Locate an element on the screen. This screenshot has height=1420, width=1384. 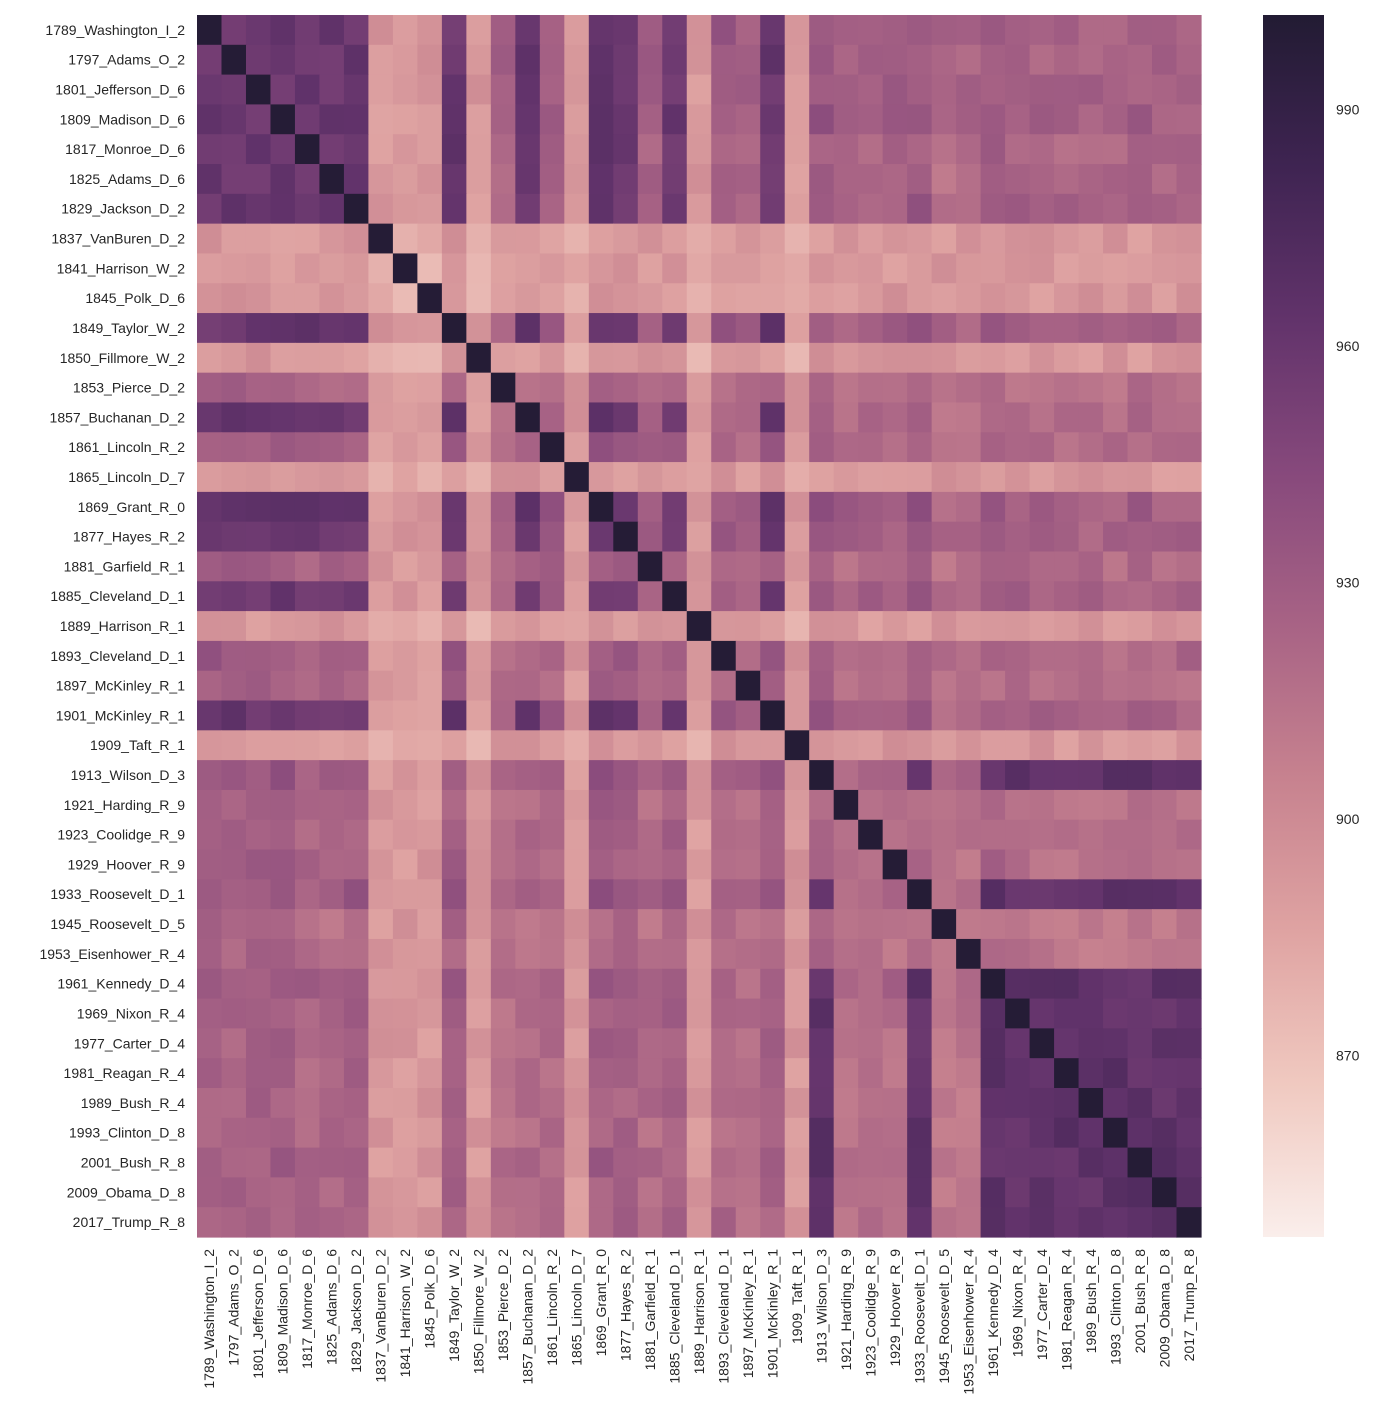
x-tick-label: 1857_Buchanan_D_2 is located at coordinates (528, 1317).